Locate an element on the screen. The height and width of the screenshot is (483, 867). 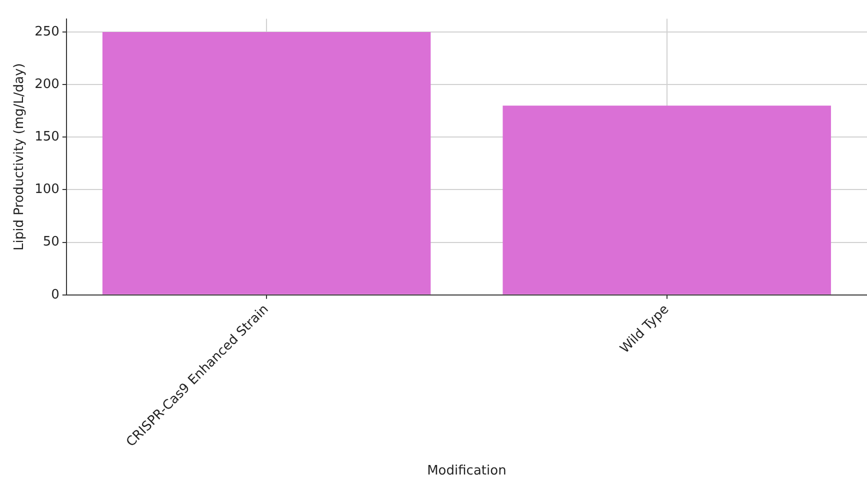
y-tick-label: 250 is located at coordinates (47, 32).